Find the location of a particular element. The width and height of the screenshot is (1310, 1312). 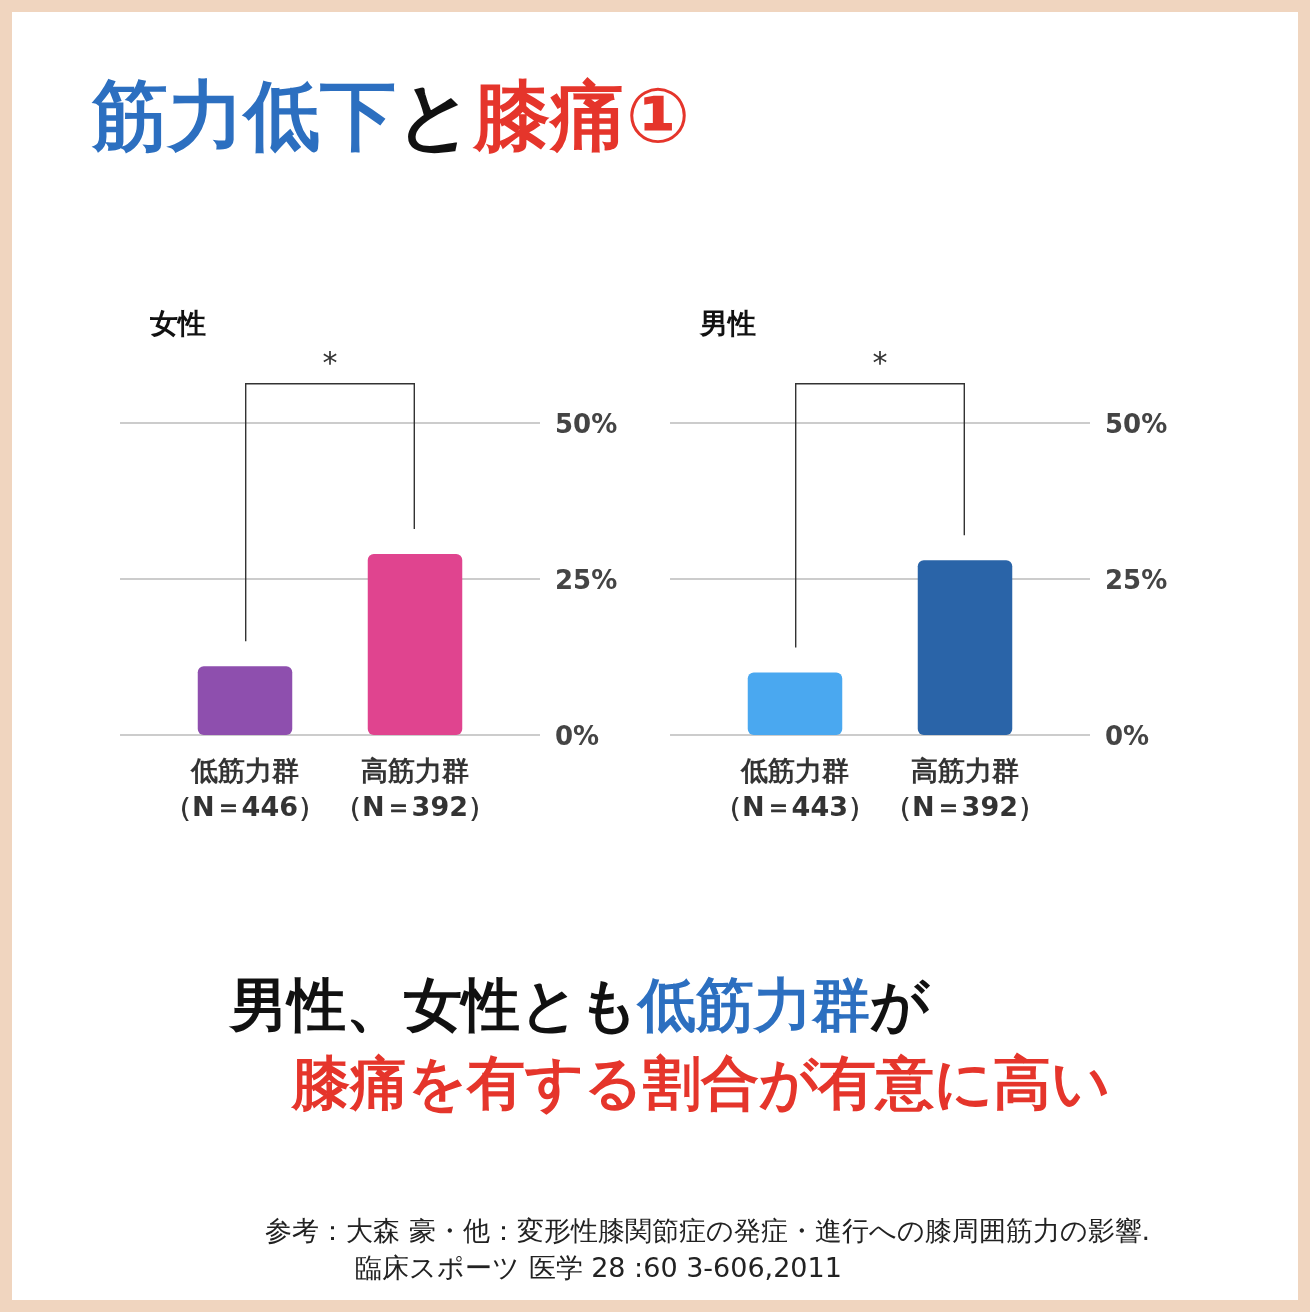

text: 臨床スポーツ 医学 28 :60 3-606,2011 is located at coordinates (598, 1267).